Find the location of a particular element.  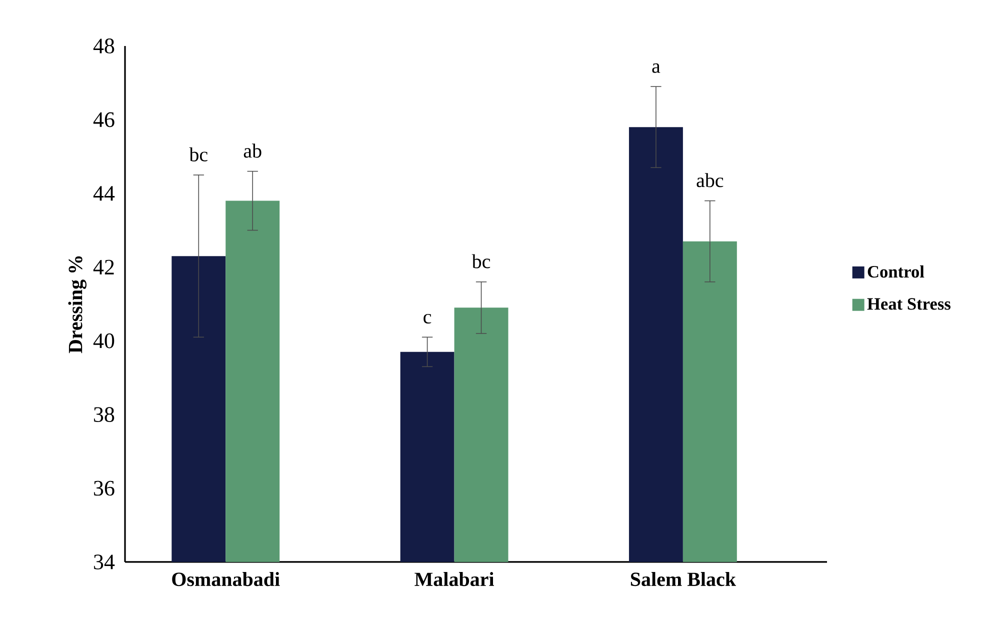

annotation: c is located at coordinates (428, 319).